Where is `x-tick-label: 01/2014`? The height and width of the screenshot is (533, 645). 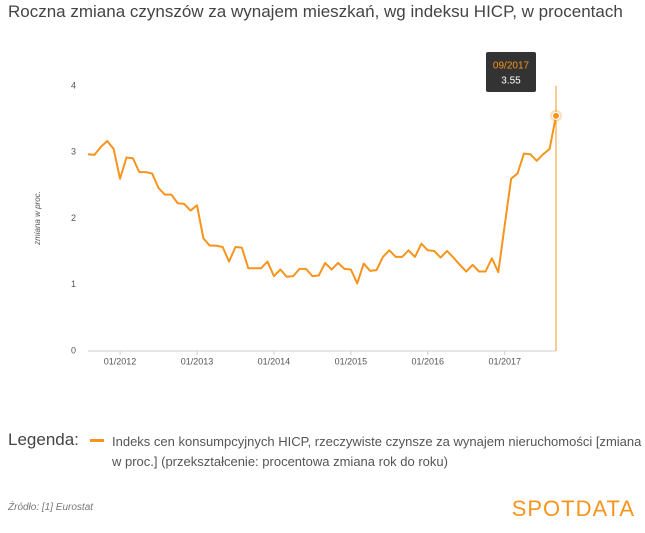 x-tick-label: 01/2014 is located at coordinates (274, 361).